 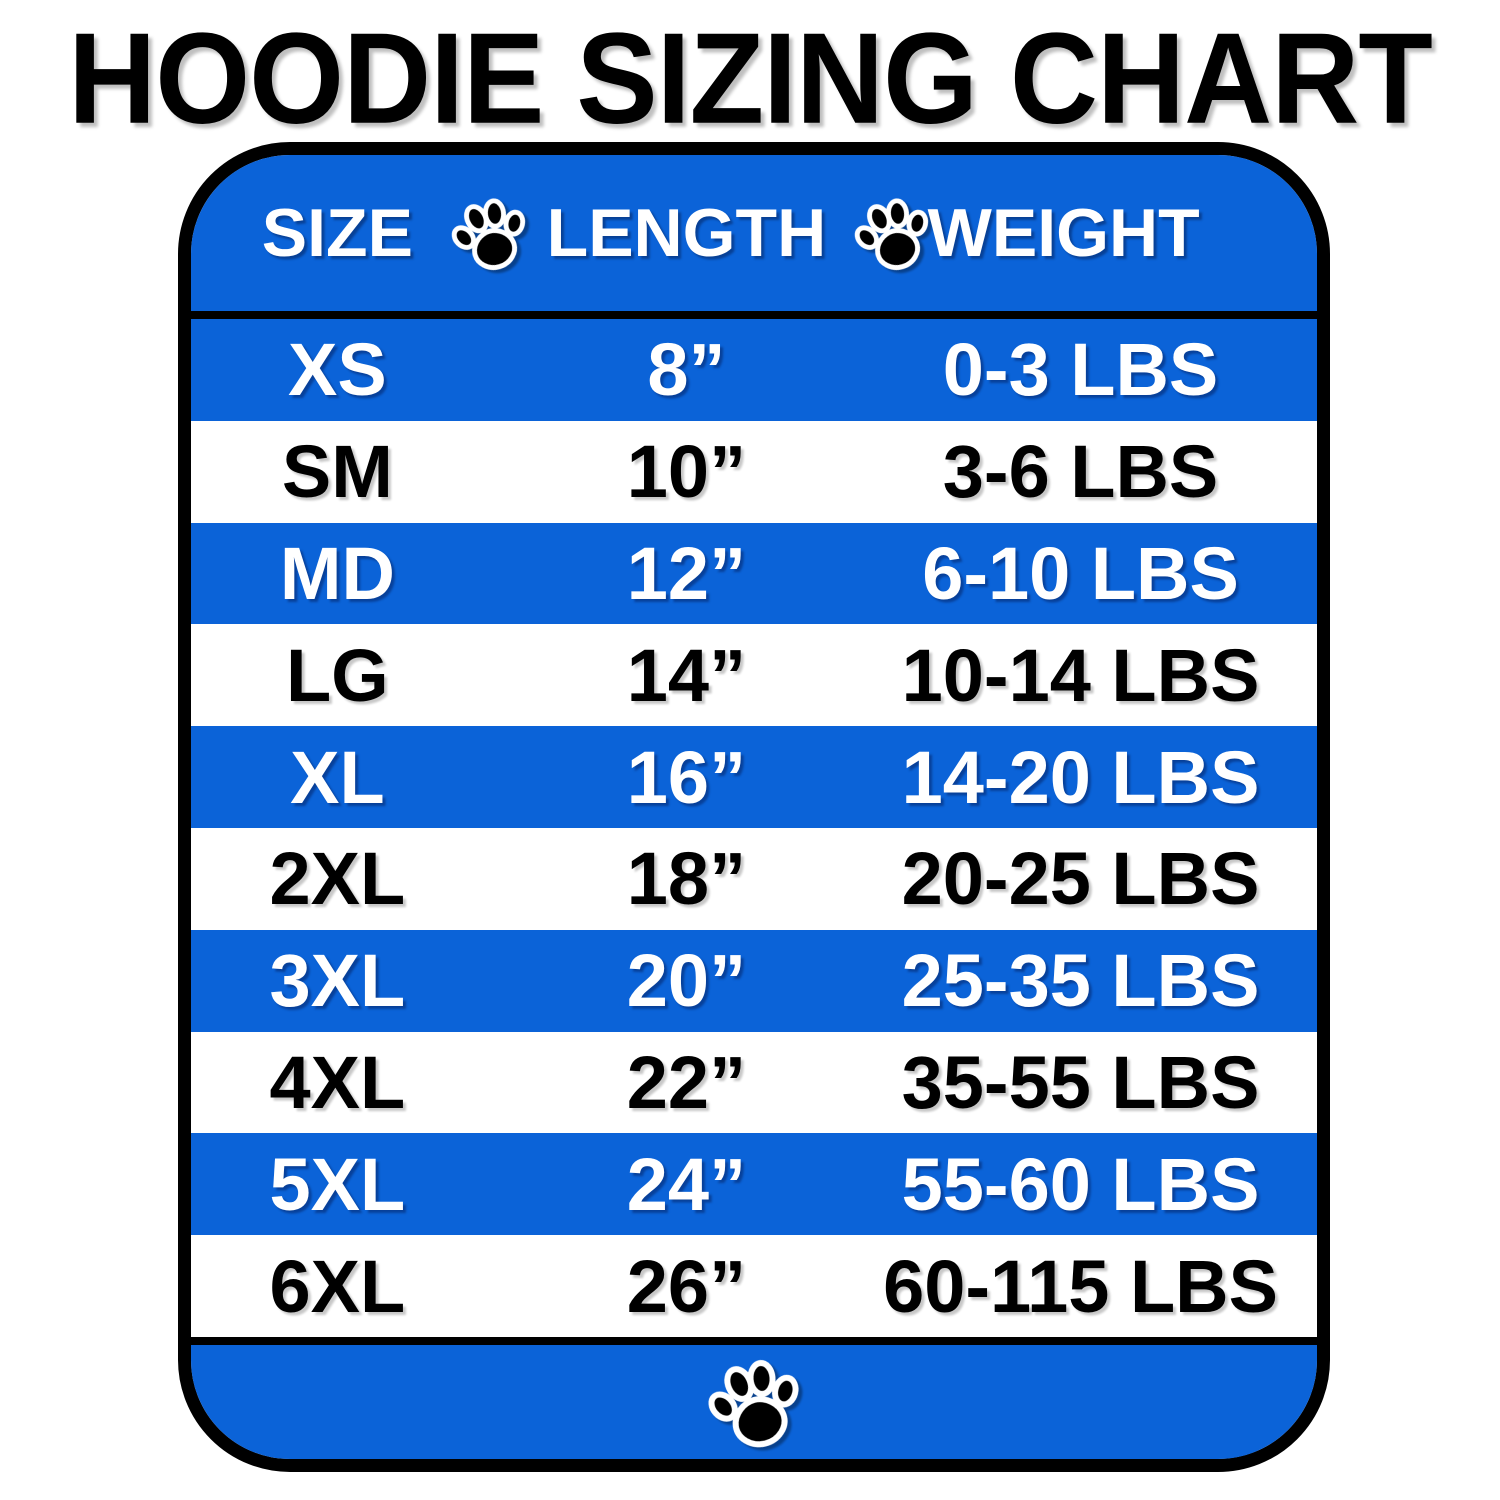 What do you see at coordinates (1080, 573) in the screenshot?
I see `cell-weight: 6-10 LBS` at bounding box center [1080, 573].